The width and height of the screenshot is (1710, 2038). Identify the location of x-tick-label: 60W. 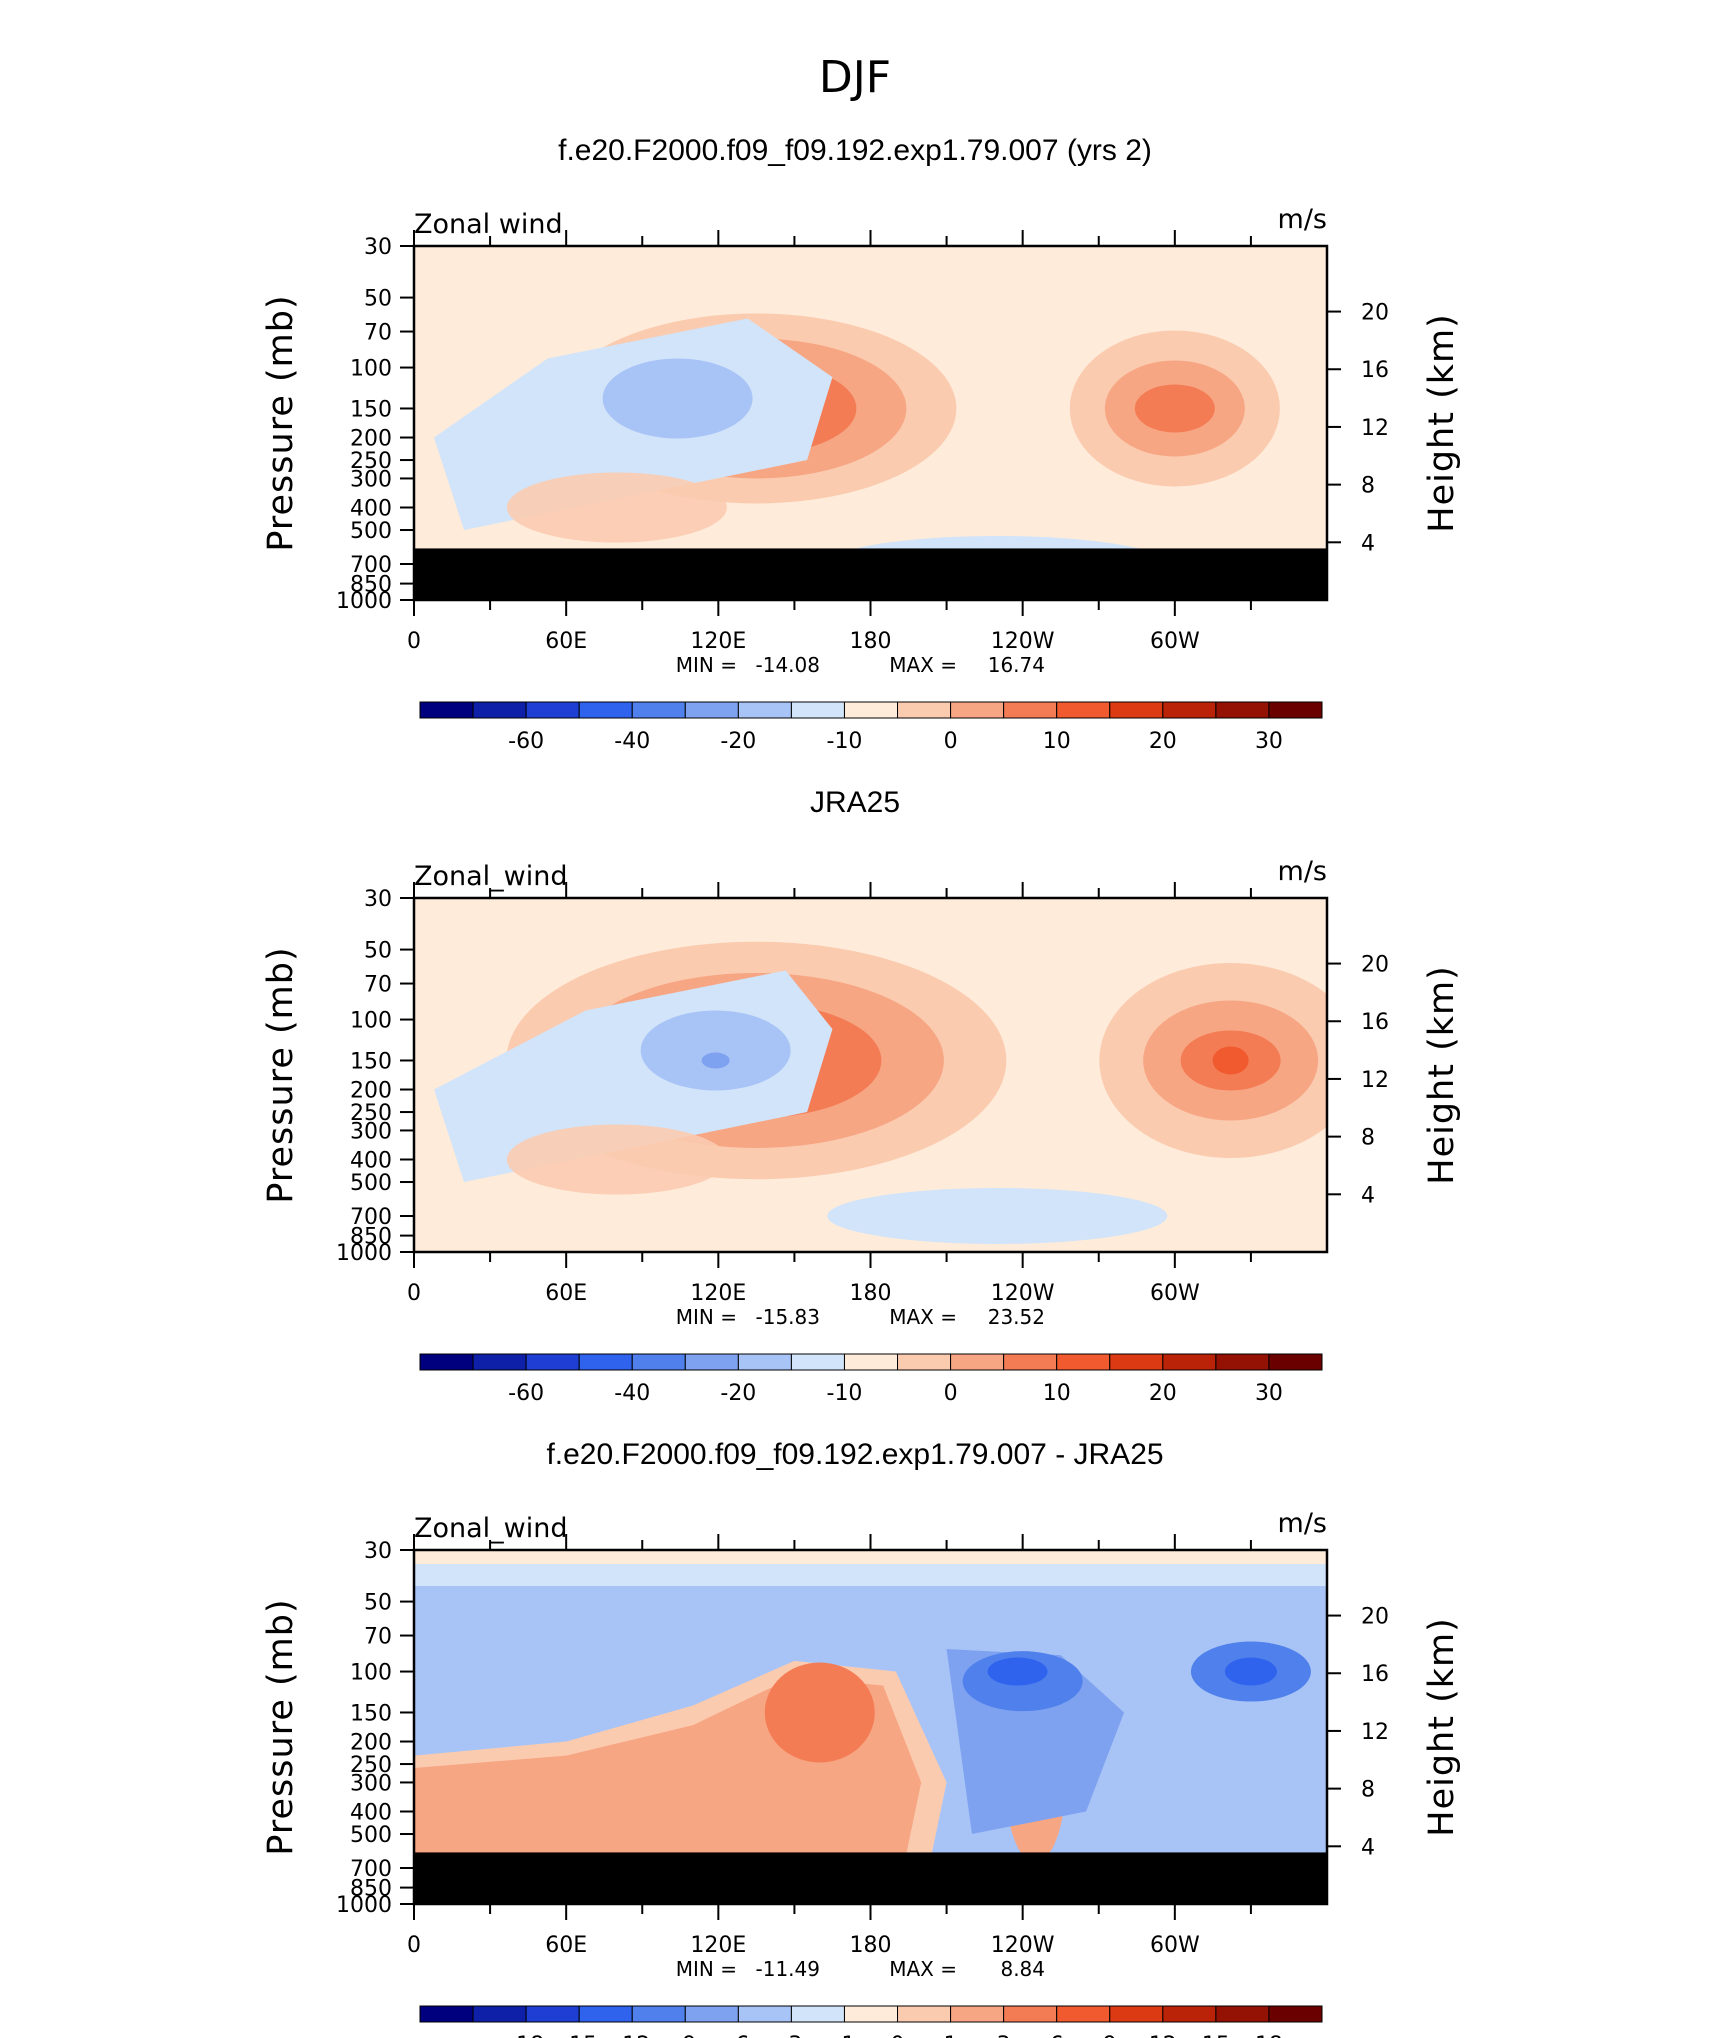
(1175, 641).